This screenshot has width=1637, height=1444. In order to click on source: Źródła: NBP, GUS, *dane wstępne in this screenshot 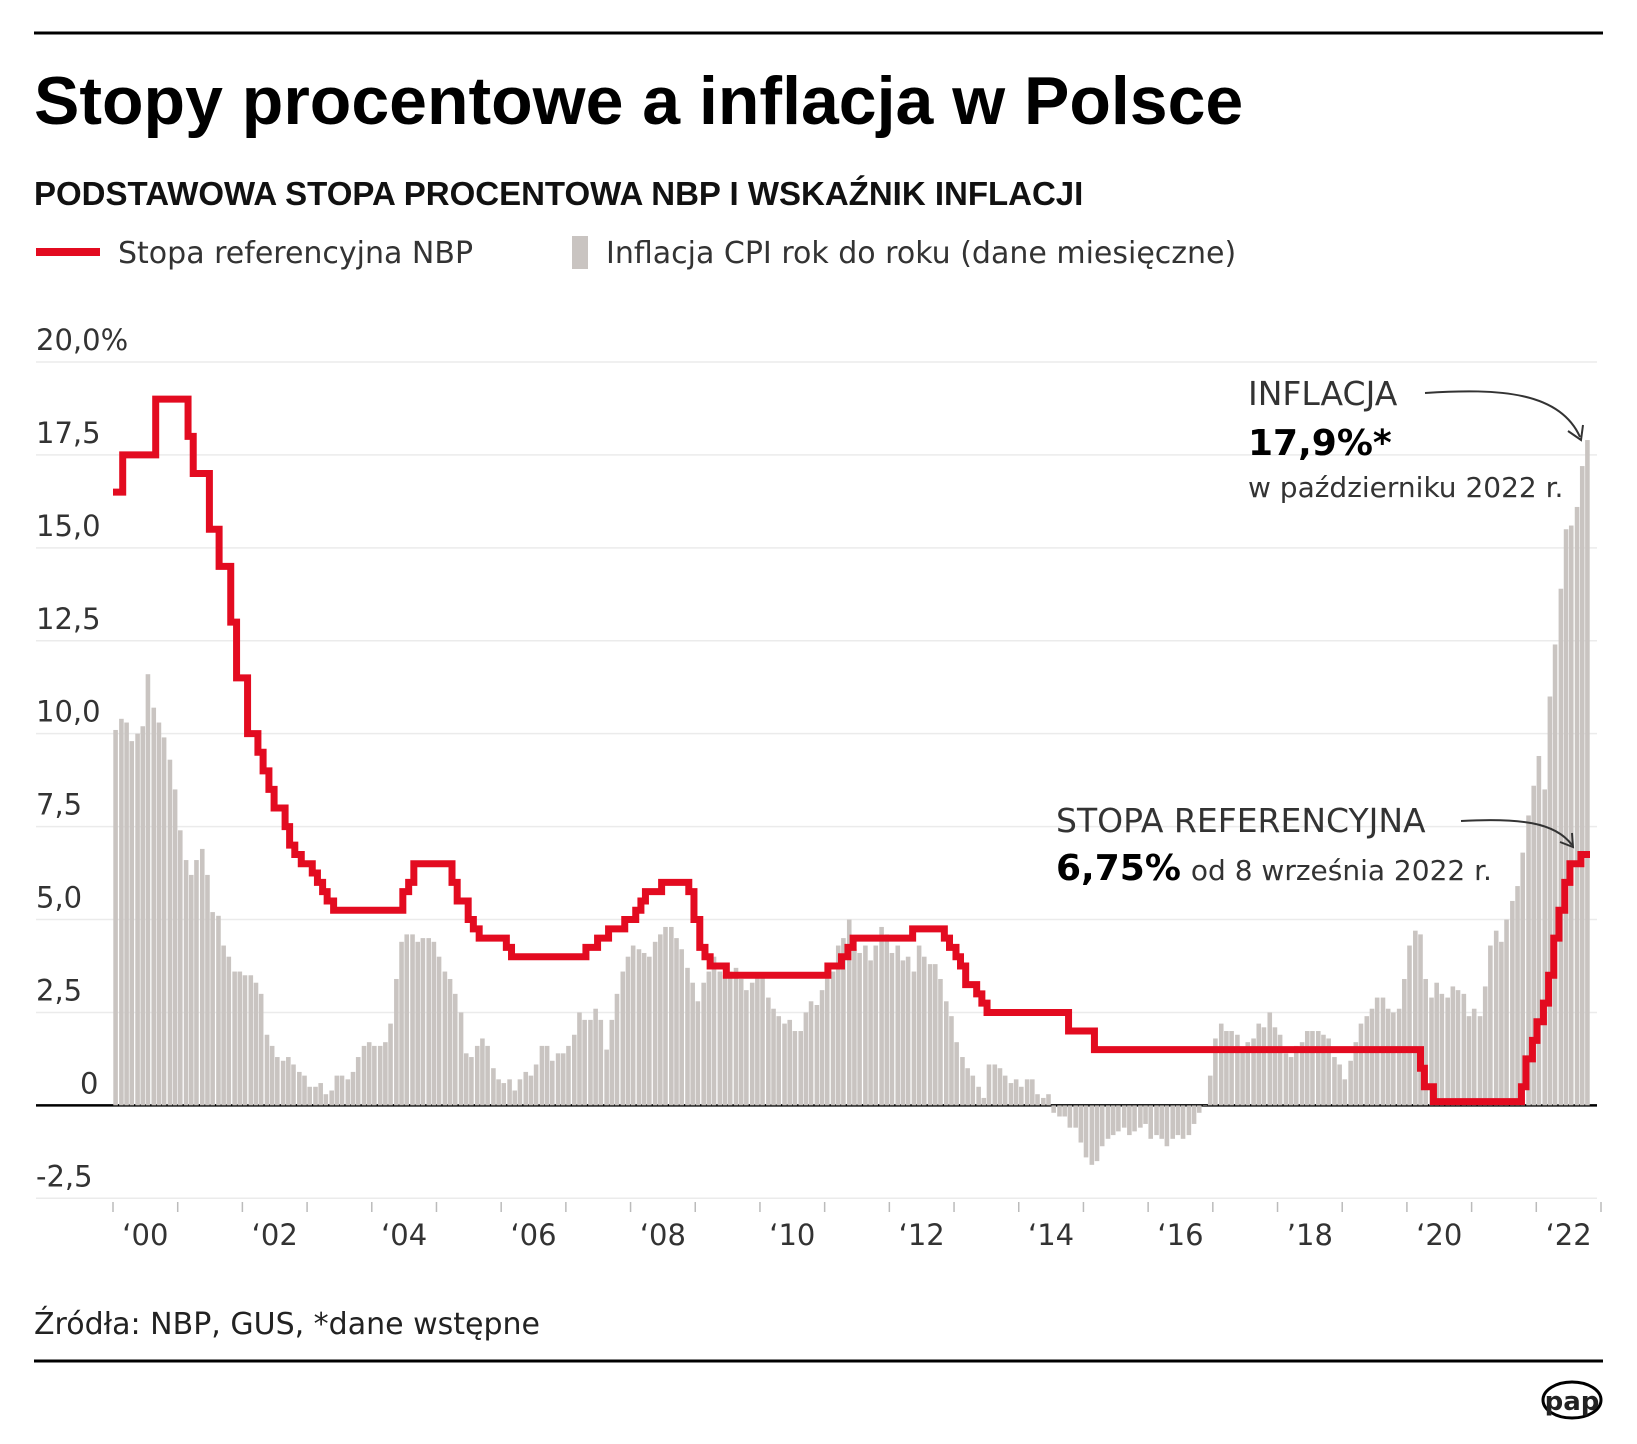, I will do `click(287, 1324)`.